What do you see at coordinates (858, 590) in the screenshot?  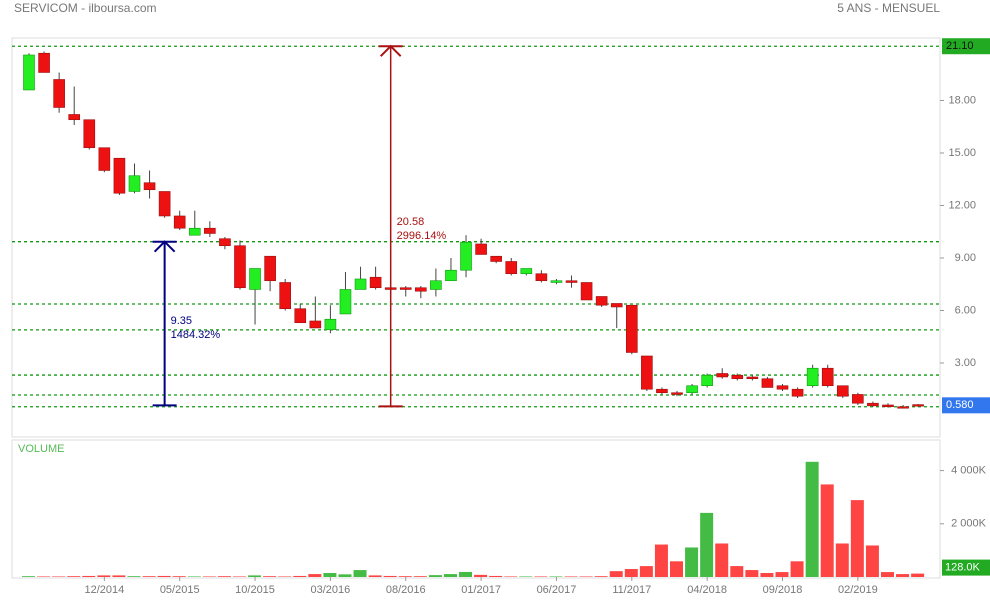 I see `x-tick-label: 02/2019` at bounding box center [858, 590].